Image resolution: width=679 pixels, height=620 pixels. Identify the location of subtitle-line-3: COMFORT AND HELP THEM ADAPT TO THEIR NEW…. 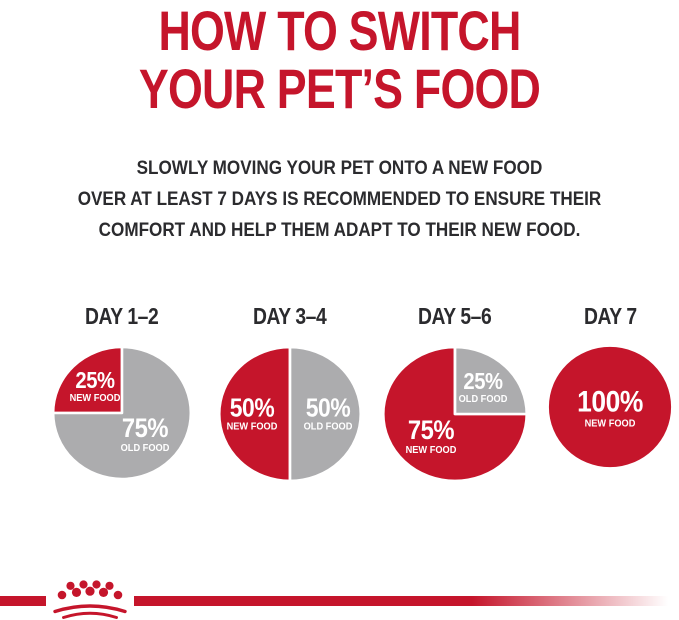
(339, 230).